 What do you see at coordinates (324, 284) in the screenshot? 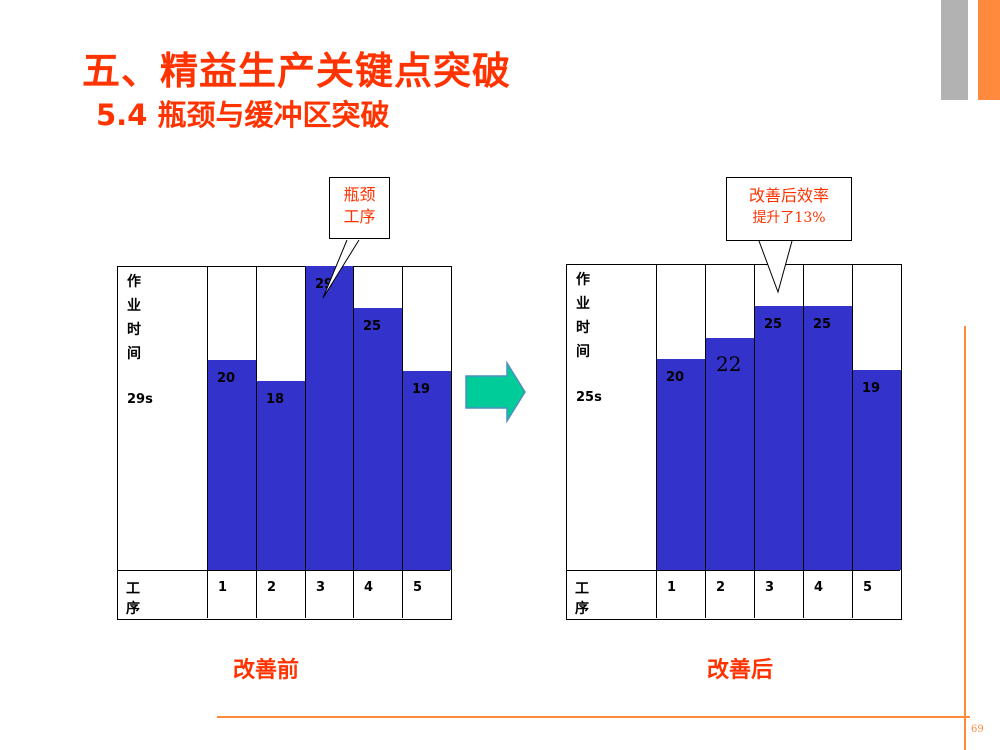
I see `bar-value-label: 29` at bounding box center [324, 284].